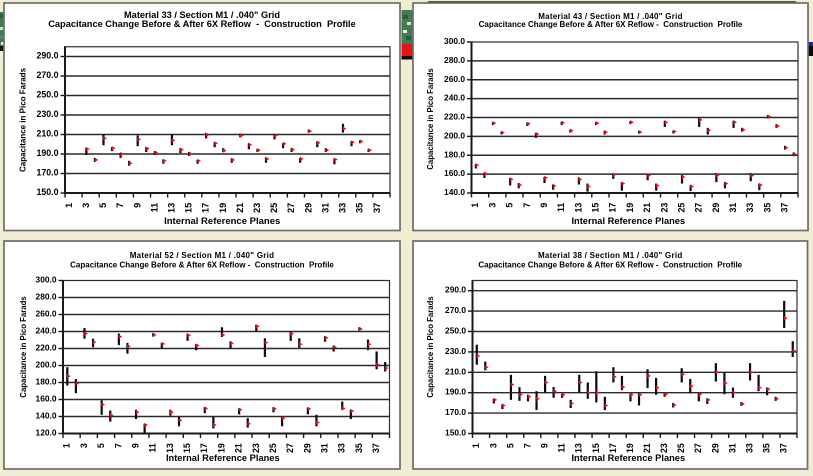 This screenshot has height=476, width=813. What do you see at coordinates (610, 16) in the screenshot?
I see `svg-text:Material 43 / Section M1 / .04: Material 43 / Section M1 / .040" Grid` at bounding box center [610, 16].